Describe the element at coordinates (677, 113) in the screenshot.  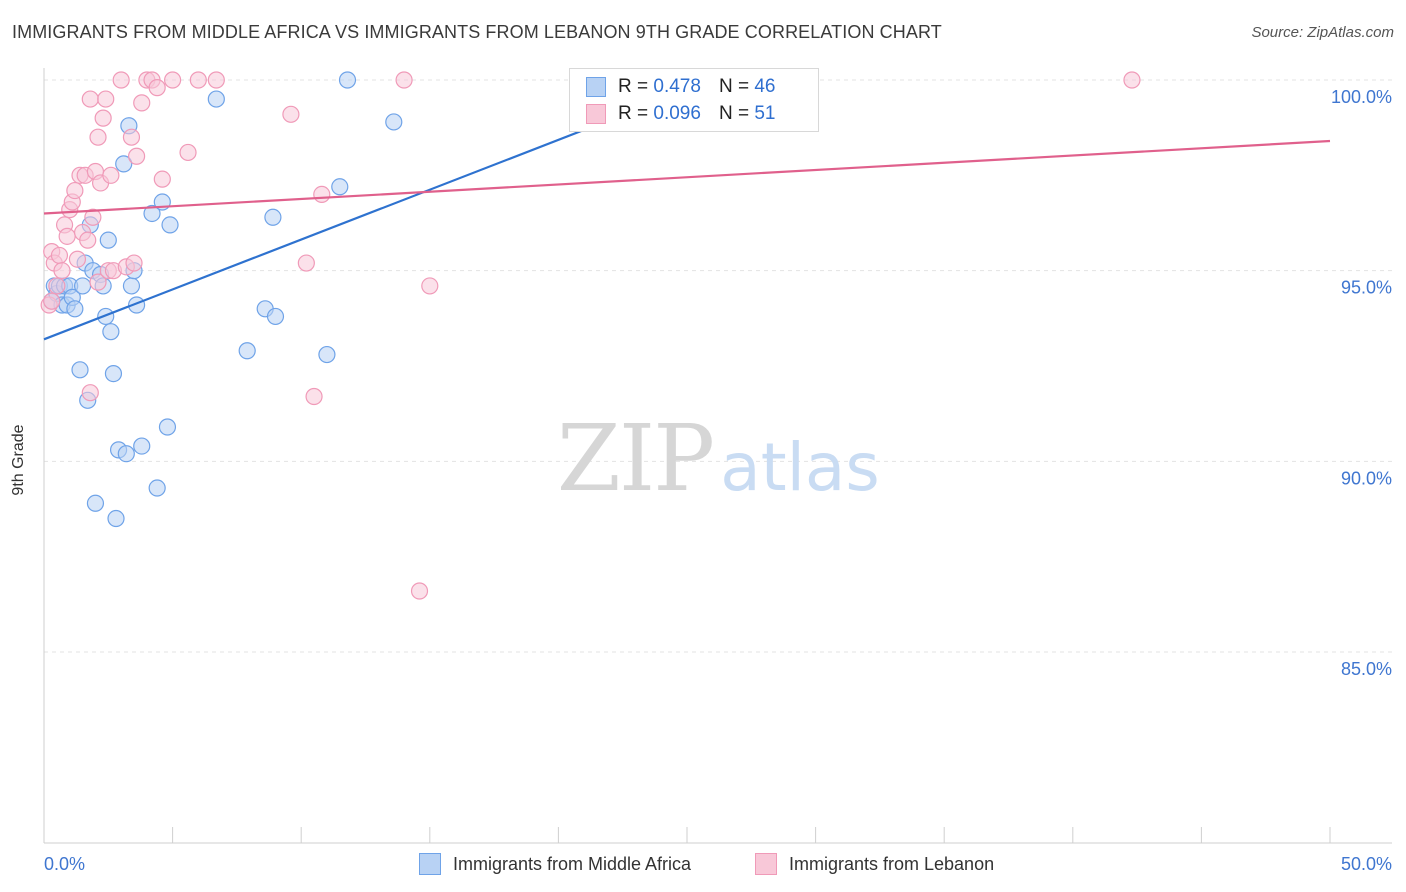
I see `legend-r-value: 0.096` at that location.